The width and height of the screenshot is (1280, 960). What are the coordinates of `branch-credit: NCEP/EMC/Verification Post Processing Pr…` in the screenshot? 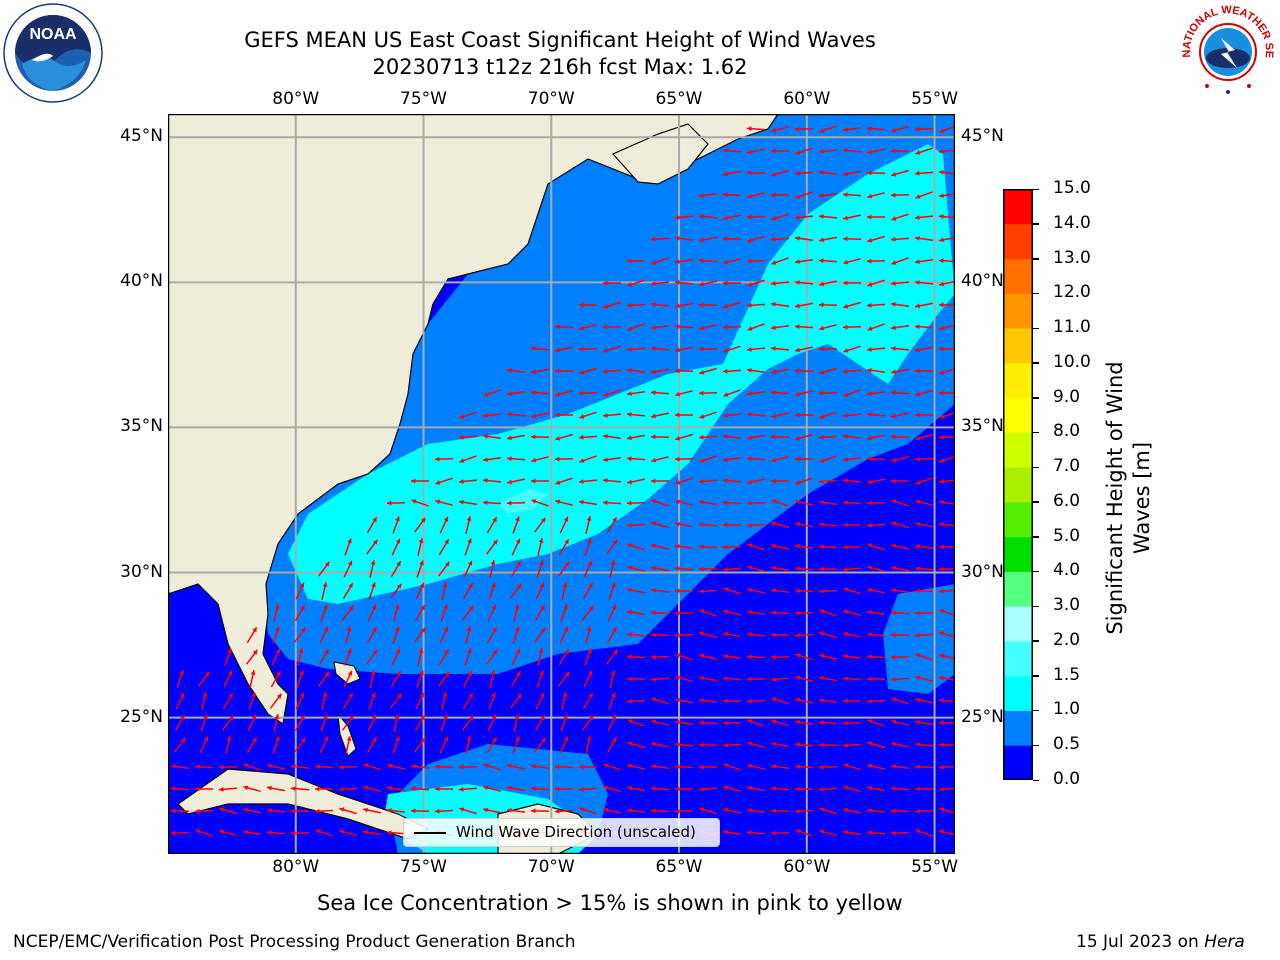 It's located at (294, 942).